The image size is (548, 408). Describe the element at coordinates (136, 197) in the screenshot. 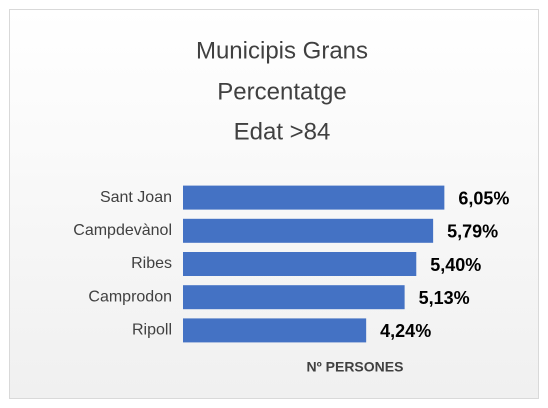

I see `y-tick-label: Sant Joan` at that location.